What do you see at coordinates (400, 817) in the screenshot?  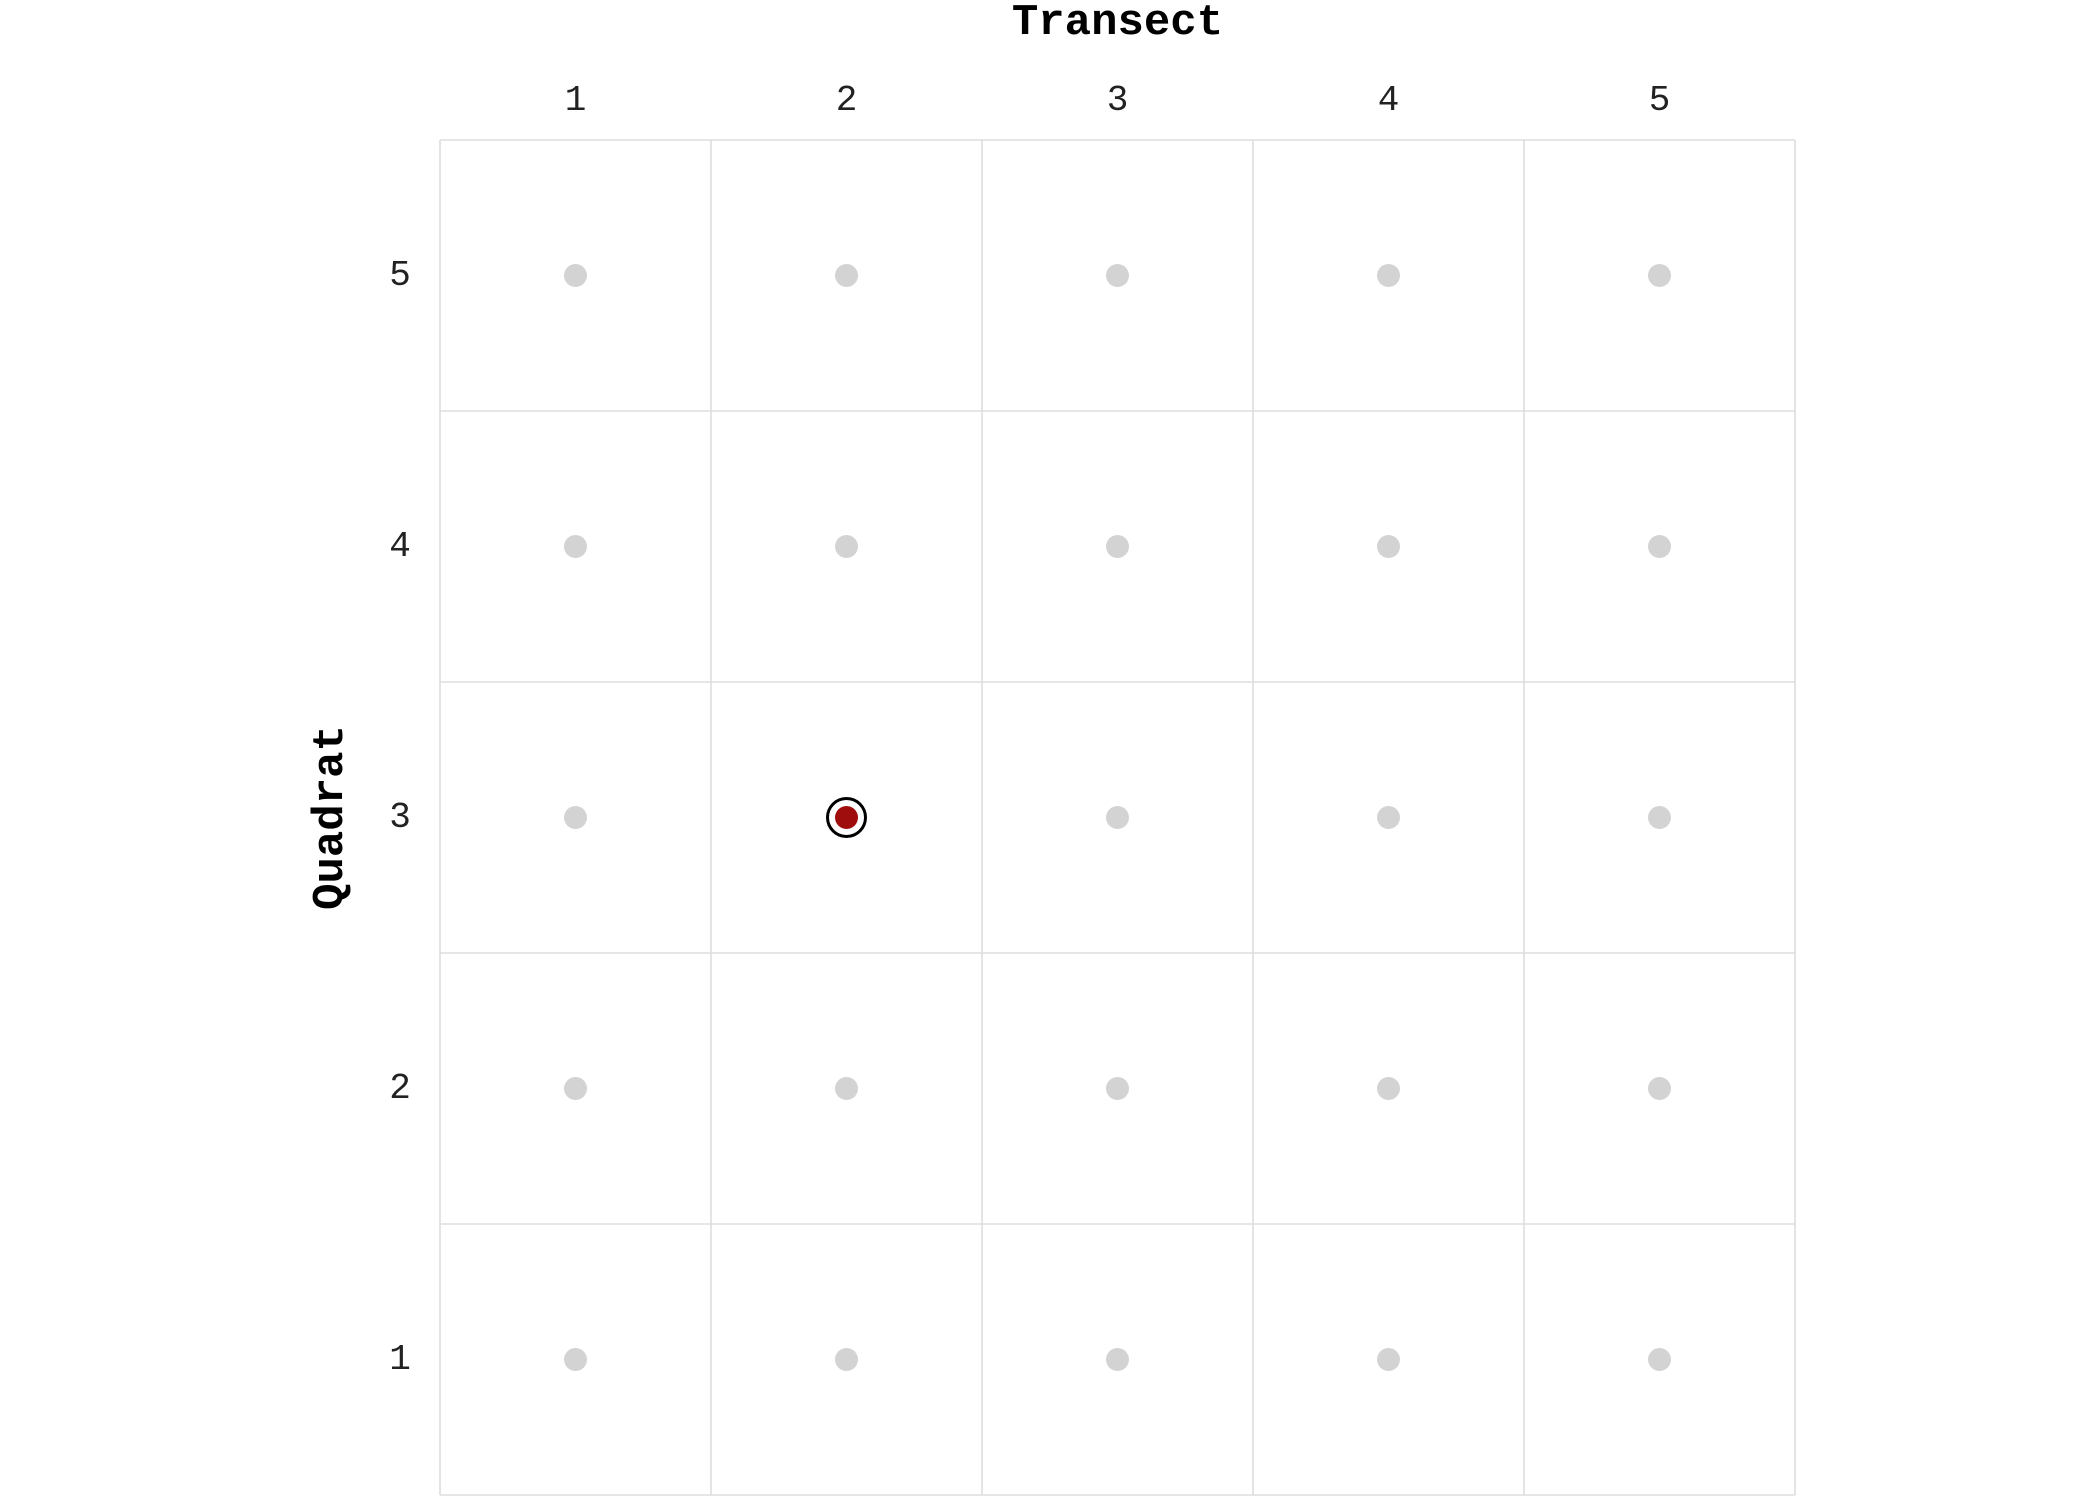 I see `y-tick-label: 3` at bounding box center [400, 817].